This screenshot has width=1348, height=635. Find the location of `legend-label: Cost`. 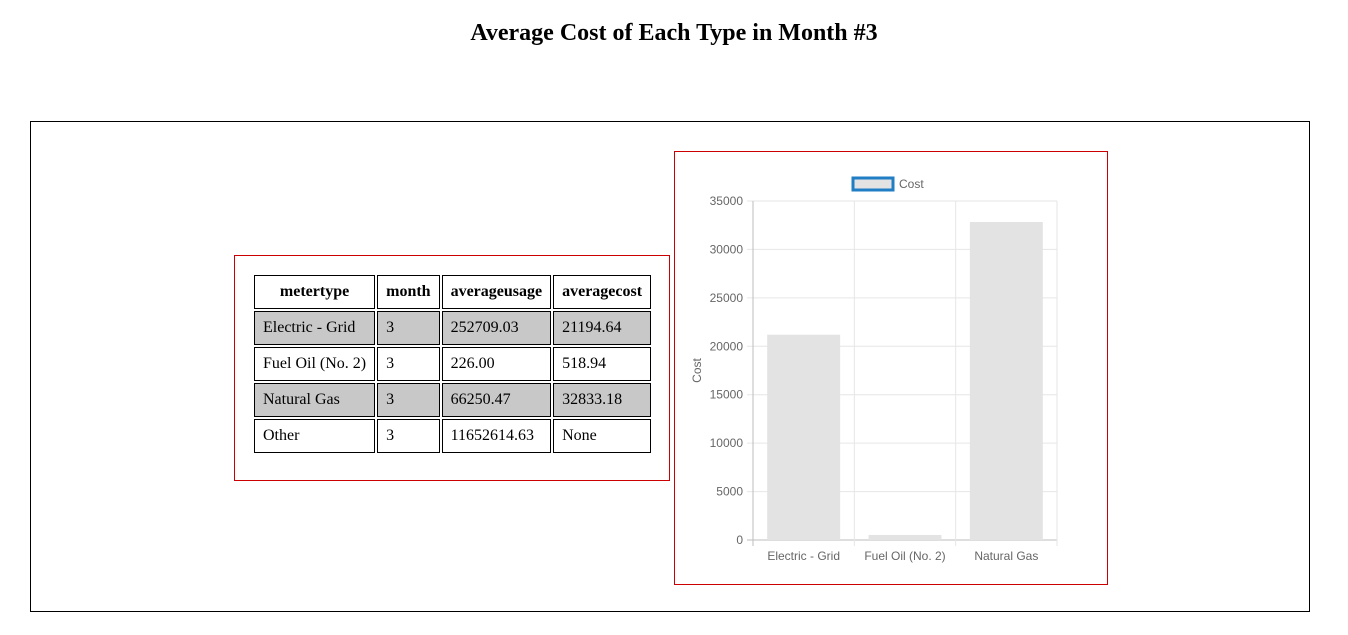

legend-label: Cost is located at coordinates (911, 184).